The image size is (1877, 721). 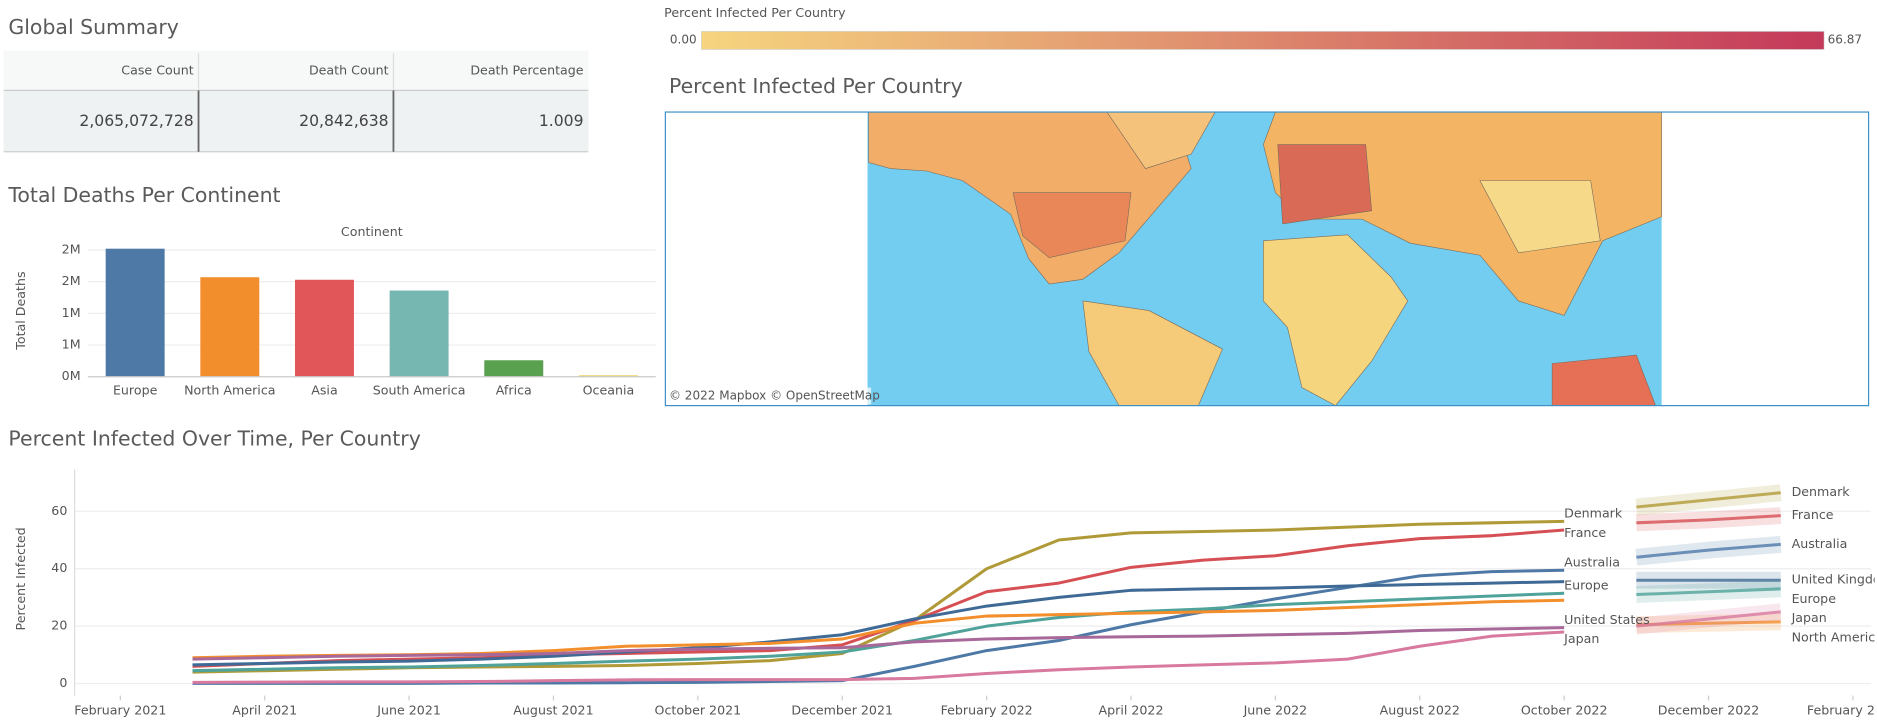 I want to click on x-tick-label: October 2022, so click(x=1564, y=710).